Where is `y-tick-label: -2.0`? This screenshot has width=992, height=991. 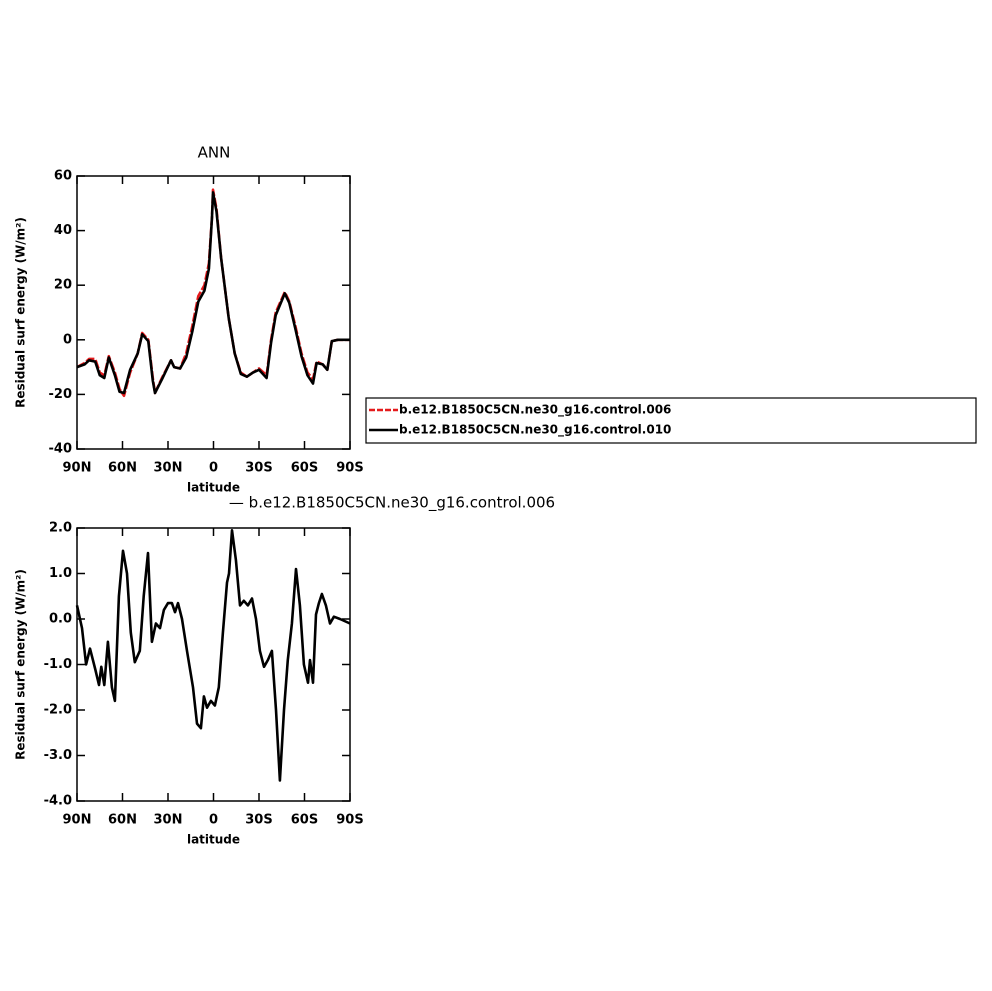 y-tick-label: -2.0 is located at coordinates (58, 710).